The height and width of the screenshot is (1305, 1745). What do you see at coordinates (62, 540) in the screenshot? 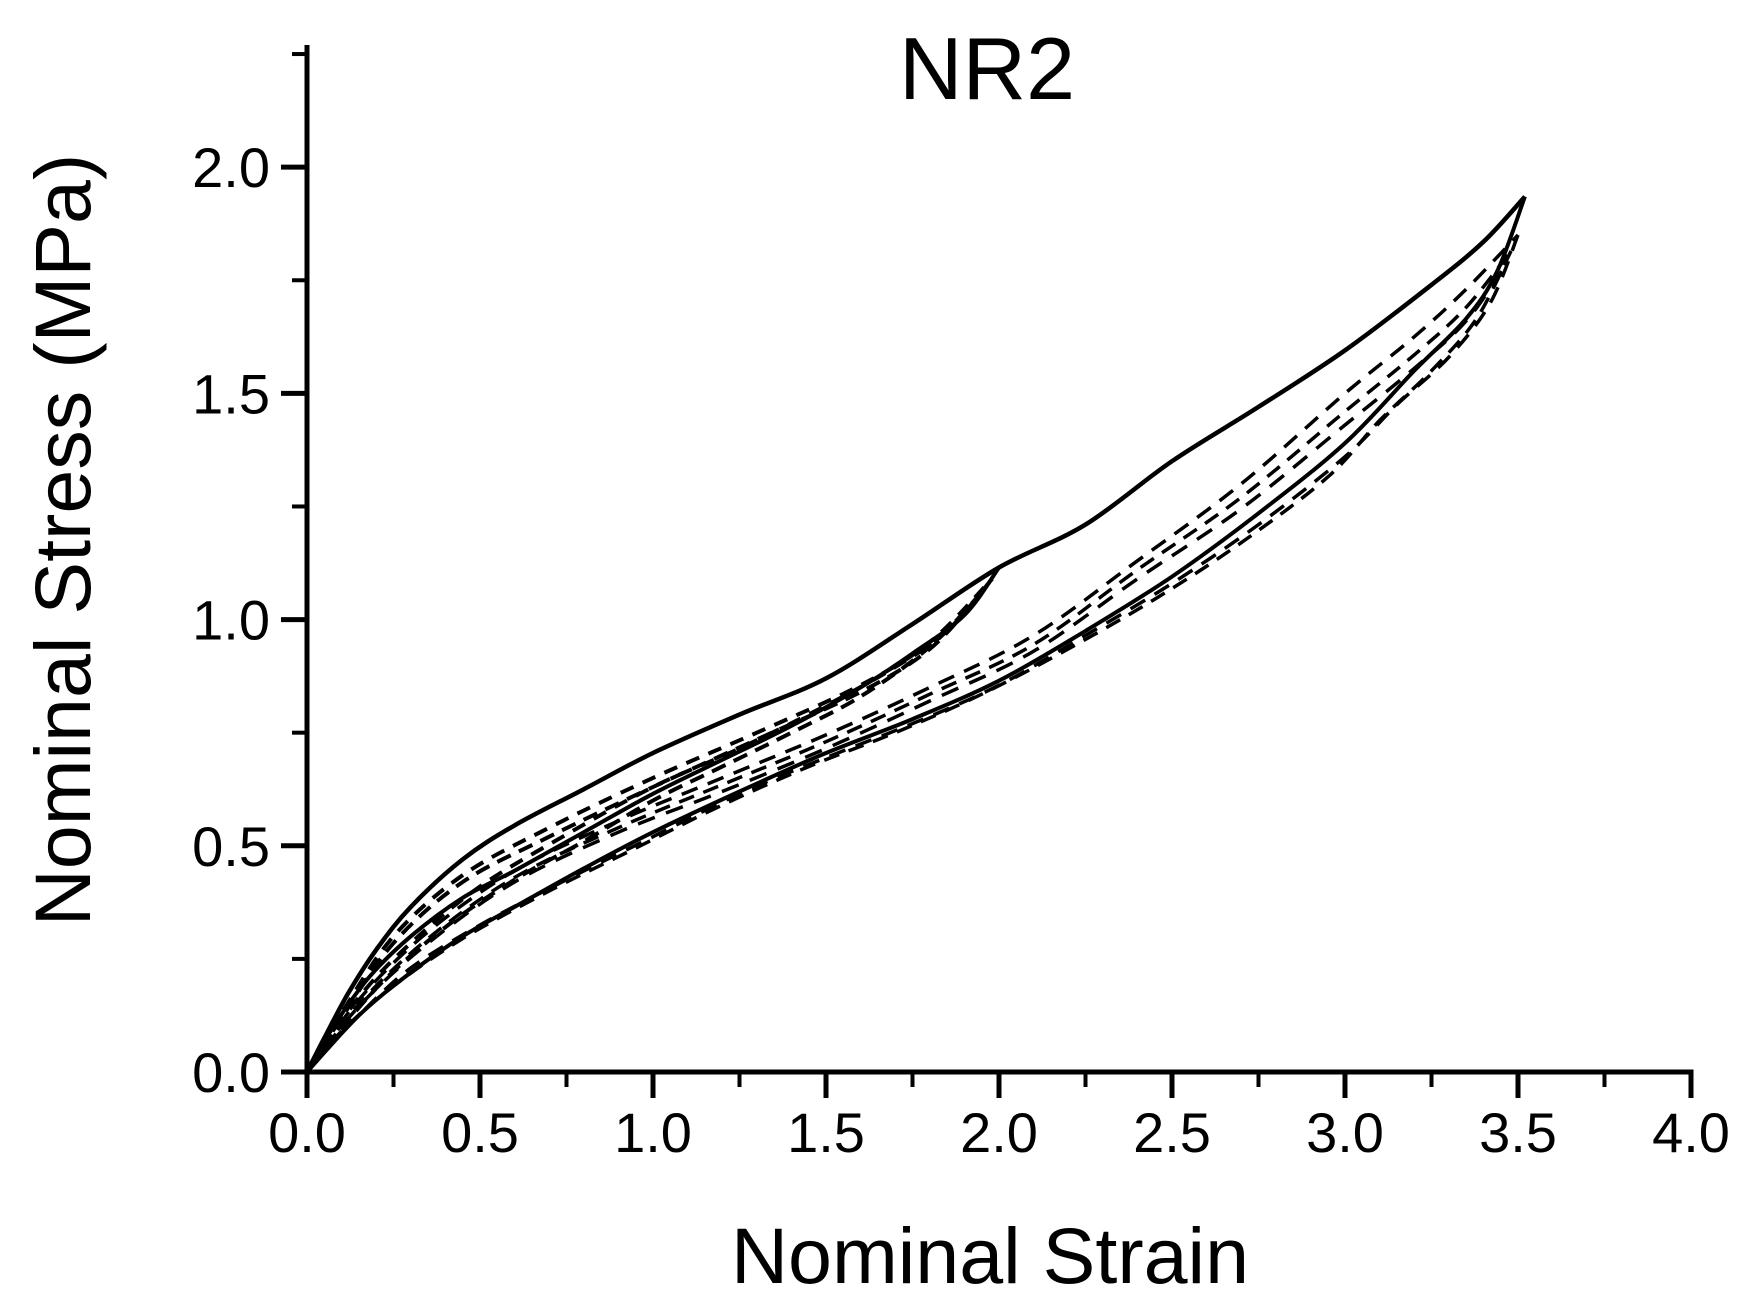
I see `y-axis-label: Nominal Stress (MPa)` at bounding box center [62, 540].